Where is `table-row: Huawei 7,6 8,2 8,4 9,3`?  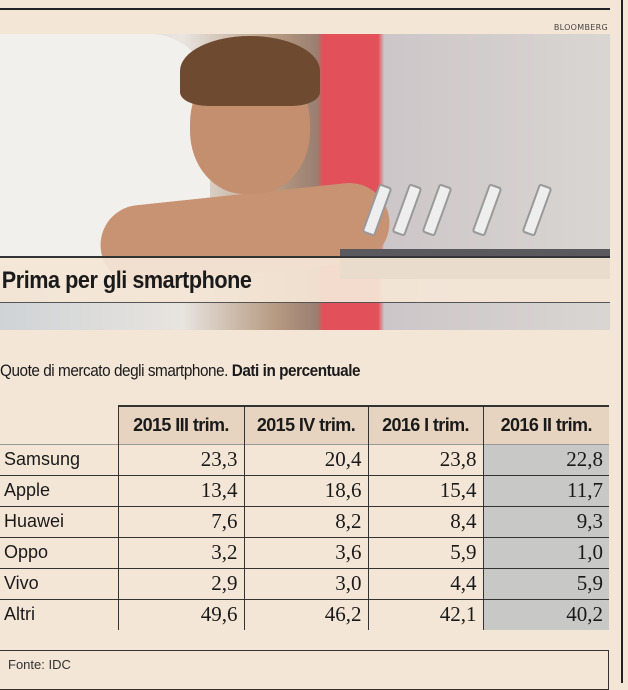
table-row: Huawei 7,6 8,2 8,4 9,3 is located at coordinates (304, 521).